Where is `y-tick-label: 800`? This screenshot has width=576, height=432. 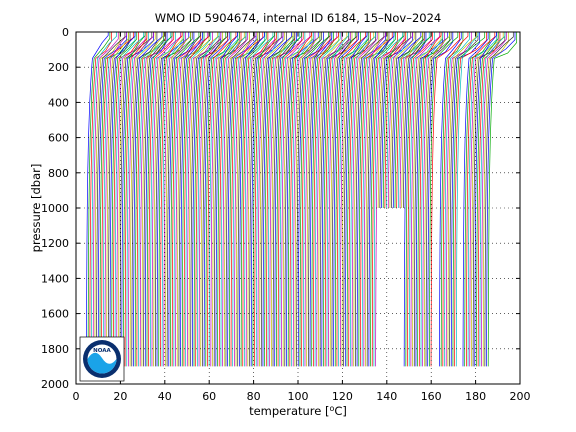
y-tick-label: 800 is located at coordinates (58, 173).